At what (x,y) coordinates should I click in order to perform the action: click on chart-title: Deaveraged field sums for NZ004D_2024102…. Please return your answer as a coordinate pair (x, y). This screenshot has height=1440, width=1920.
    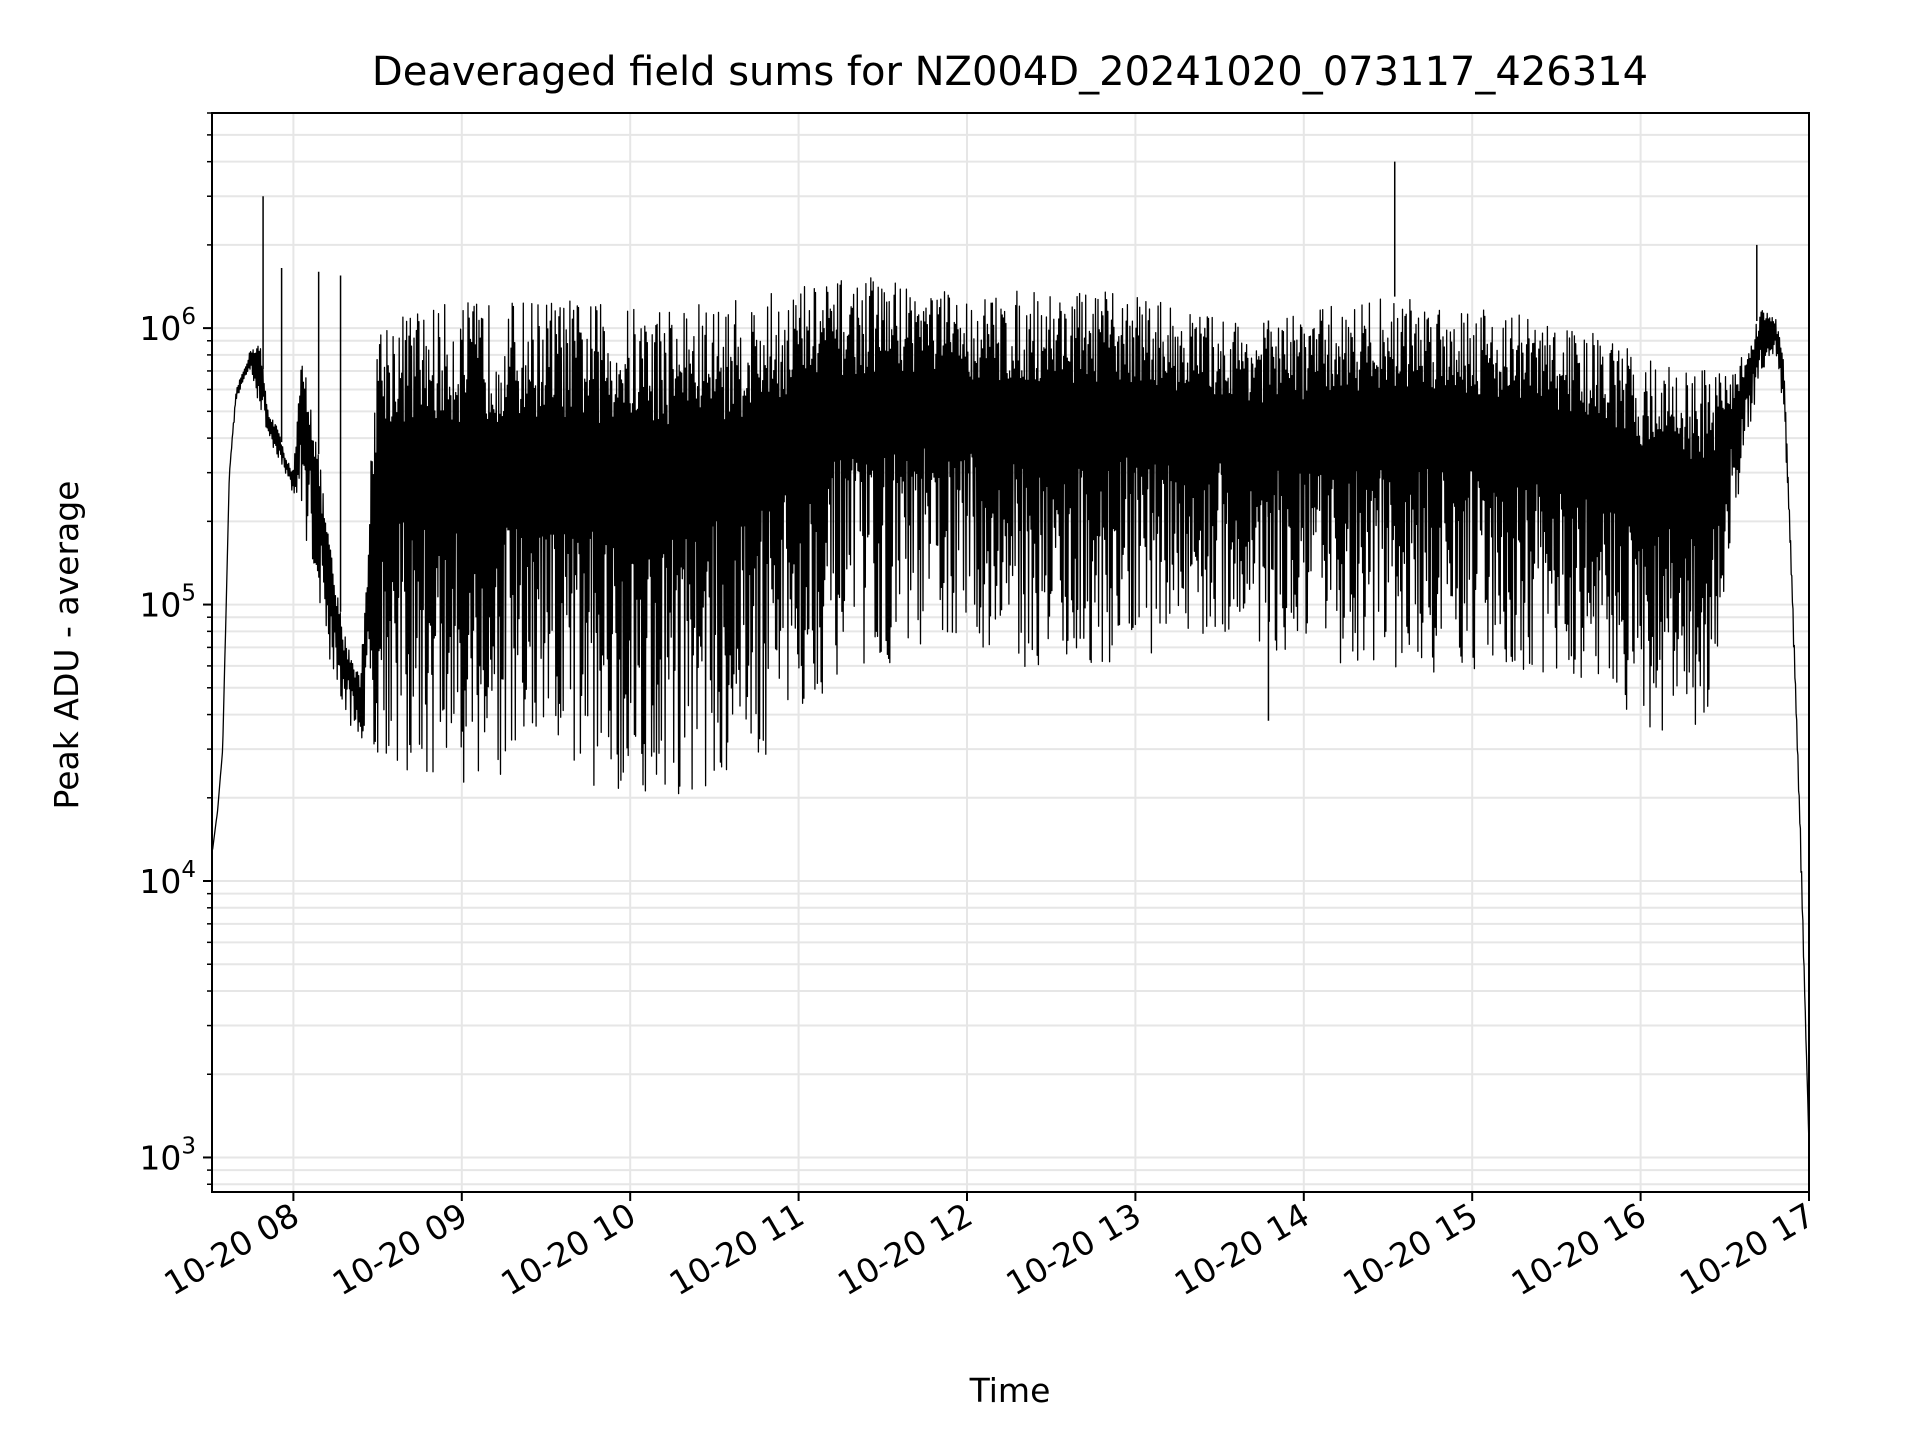
    Looking at the image, I should click on (1010, 72).